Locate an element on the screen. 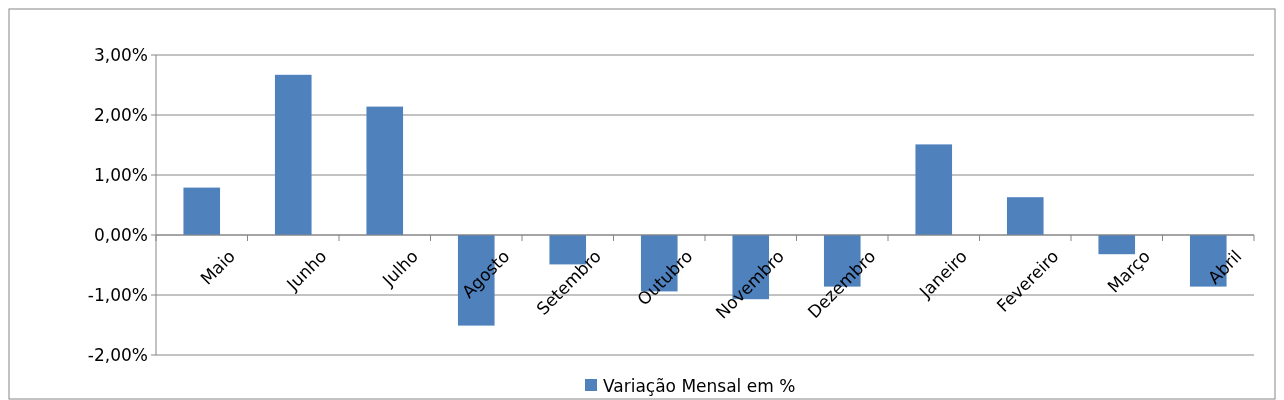 The height and width of the screenshot is (400, 1284). y-tick-label: 1,00% is located at coordinates (120, 174).